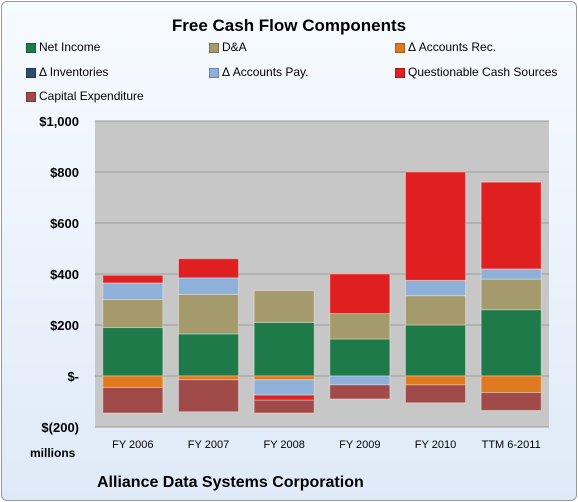  What do you see at coordinates (64, 223) in the screenshot?
I see `y-tick-label: $600` at bounding box center [64, 223].